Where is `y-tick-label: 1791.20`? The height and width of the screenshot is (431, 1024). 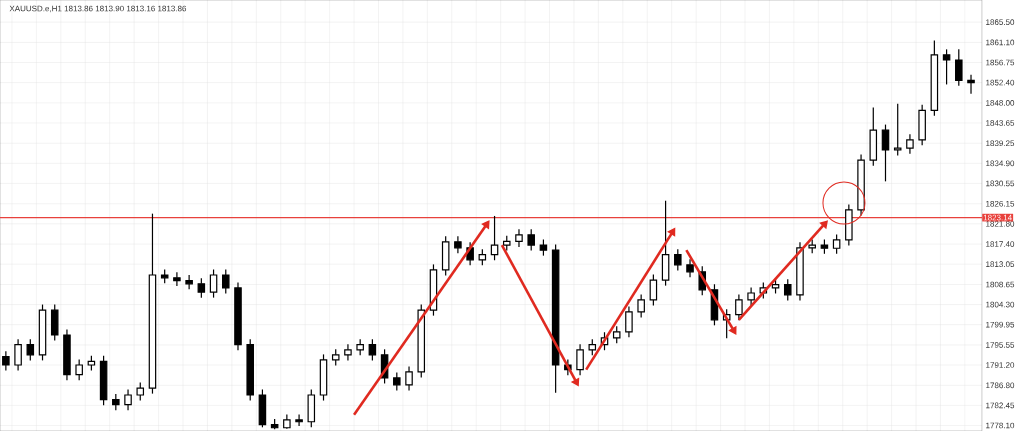 y-tick-label: 1791.20 is located at coordinates (1000, 365).